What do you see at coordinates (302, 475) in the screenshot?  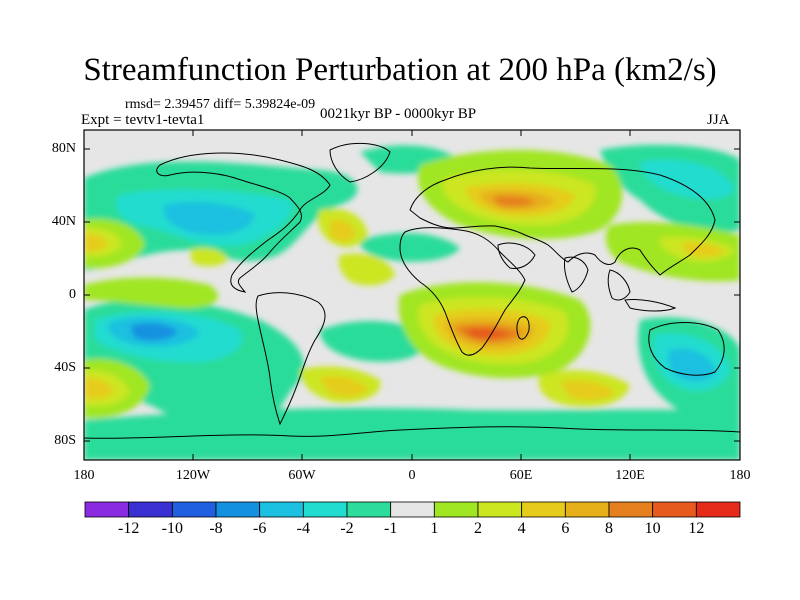 I see `lon-label-60w: 60W` at bounding box center [302, 475].